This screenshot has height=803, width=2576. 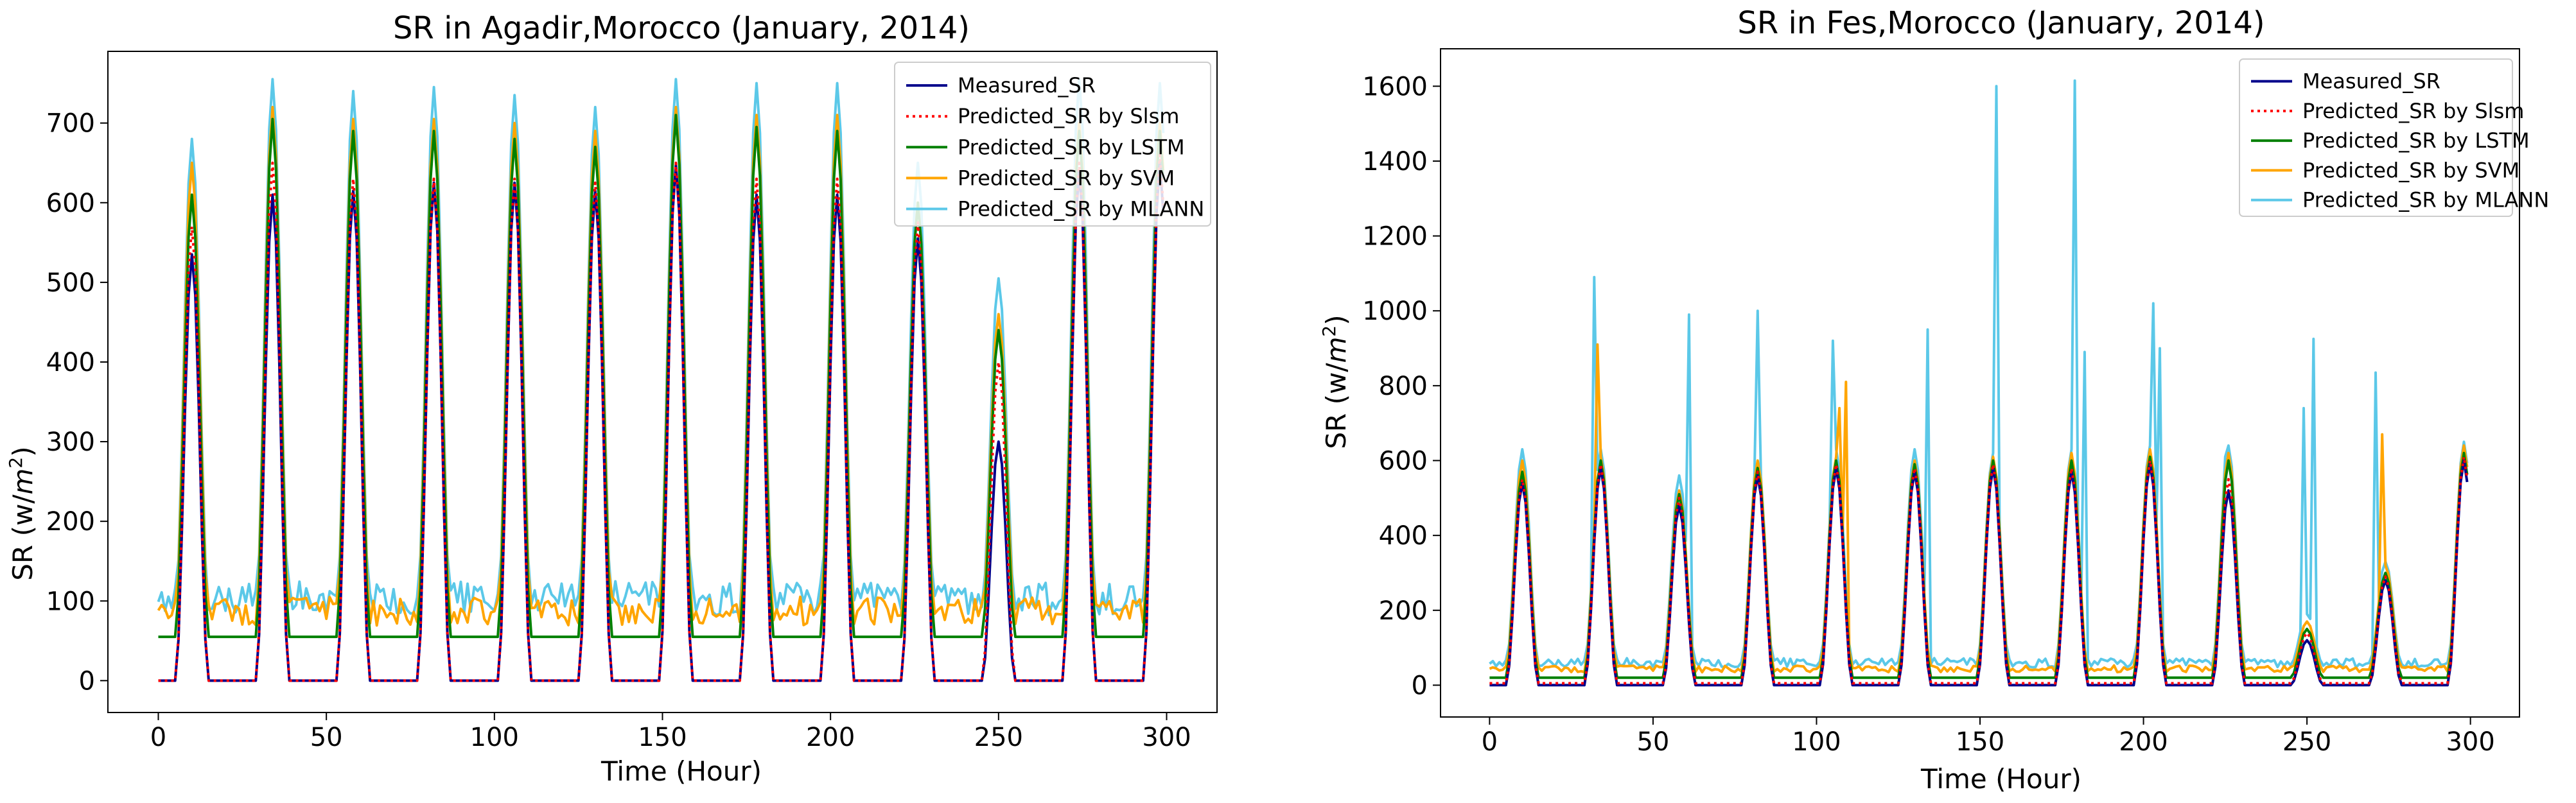 What do you see at coordinates (1979, 573) in the screenshot?
I see `series-line-measured-sr` at bounding box center [1979, 573].